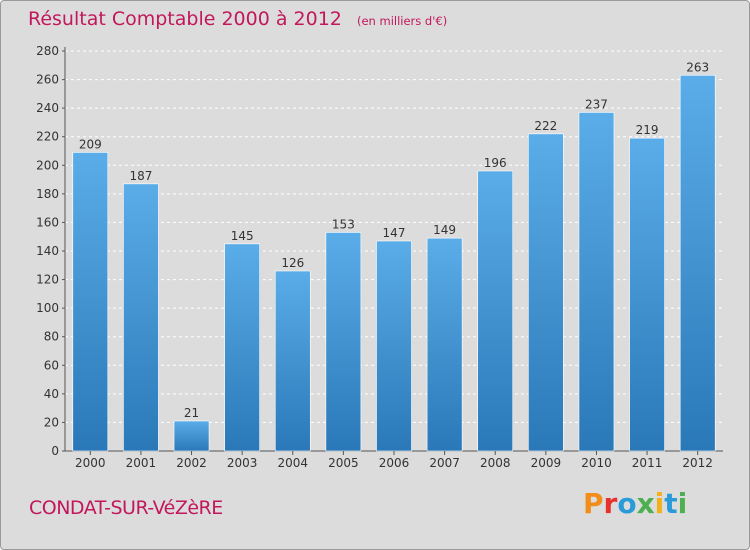 The image size is (750, 550). Describe the element at coordinates (140, 176) in the screenshot. I see `data-label: 187` at that location.